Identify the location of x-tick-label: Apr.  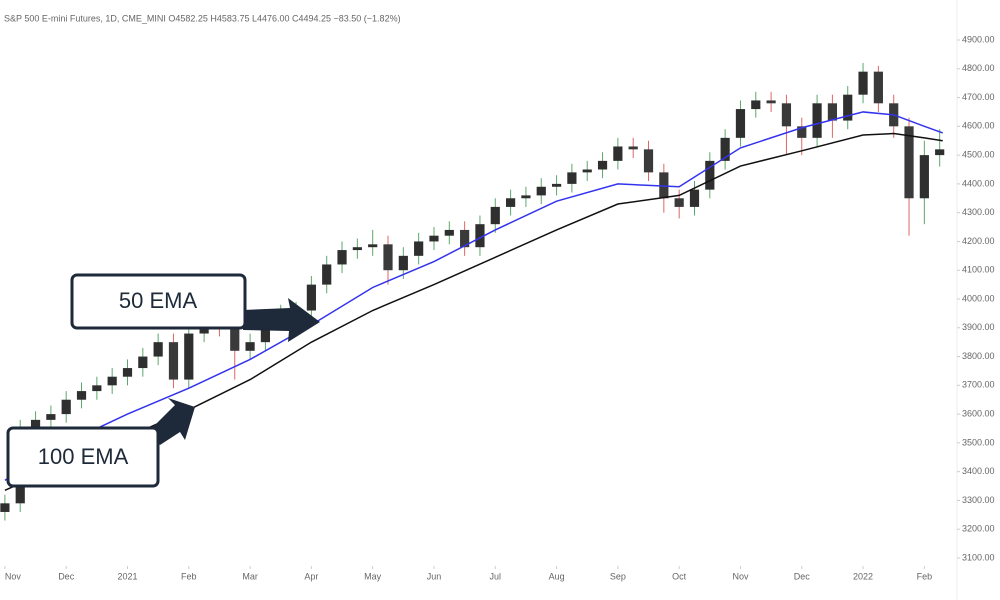
(311, 576).